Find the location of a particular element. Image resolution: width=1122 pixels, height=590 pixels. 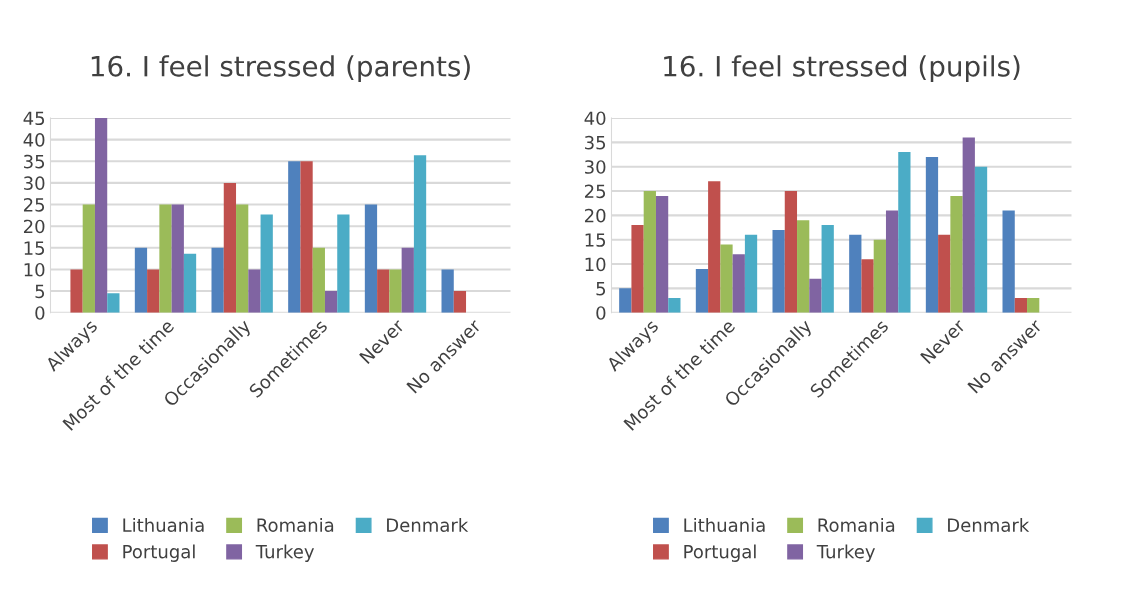

y-tick-label: 45 is located at coordinates (34, 118).